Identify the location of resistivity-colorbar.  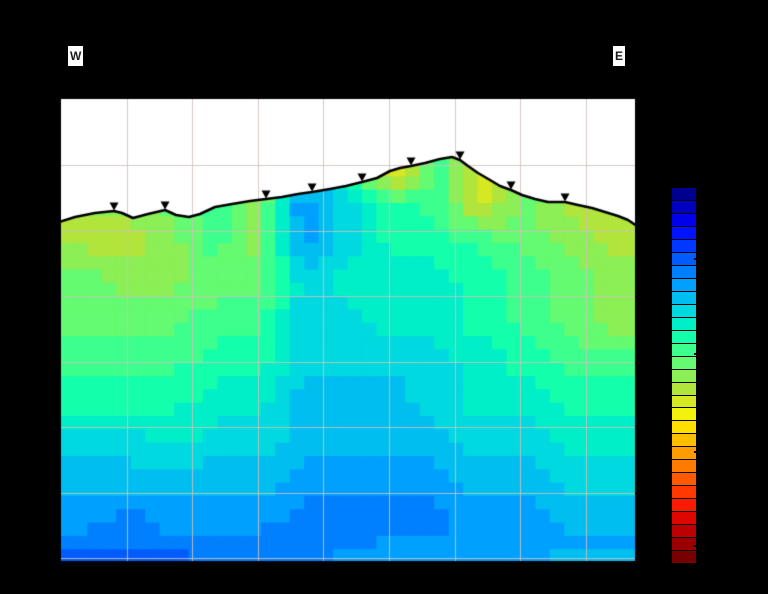
(684, 376).